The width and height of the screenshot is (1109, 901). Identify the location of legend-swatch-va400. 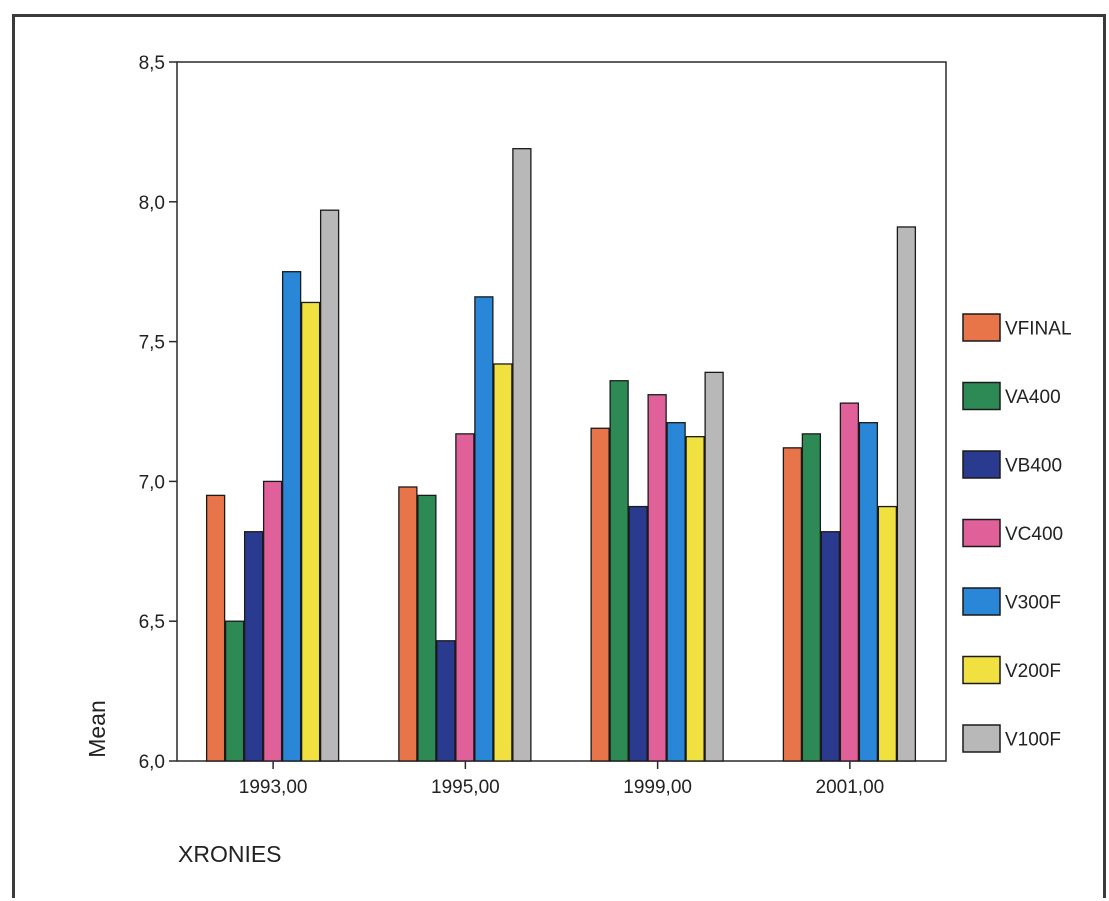
(981, 396).